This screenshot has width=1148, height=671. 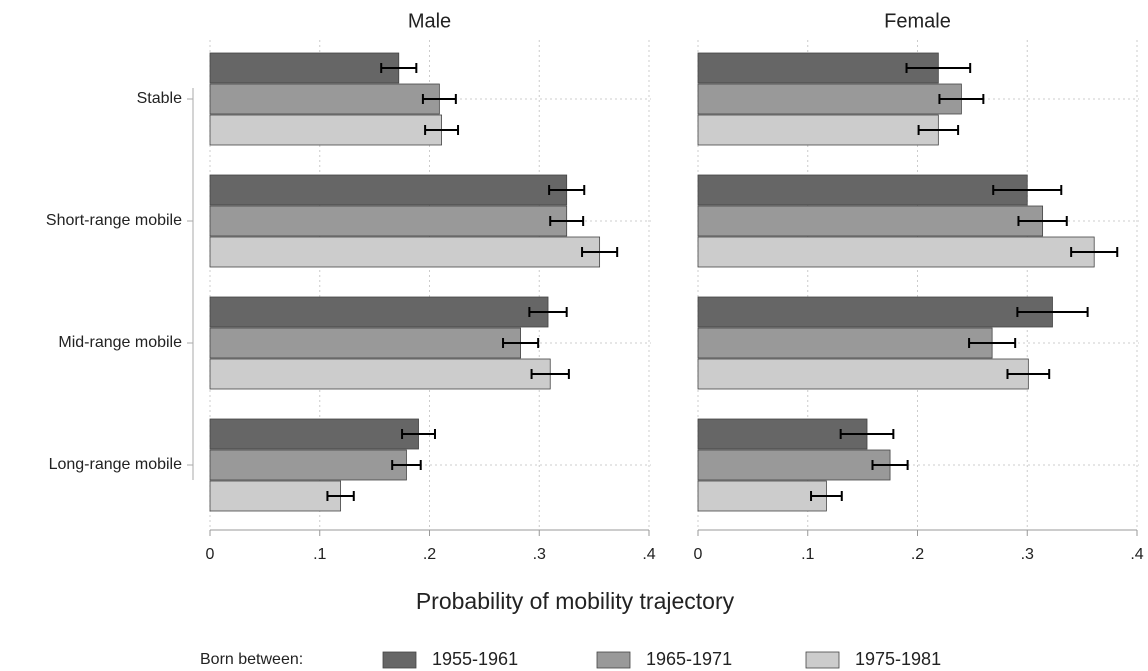 What do you see at coordinates (251, 659) in the screenshot?
I see `legend-title: Born between:` at bounding box center [251, 659].